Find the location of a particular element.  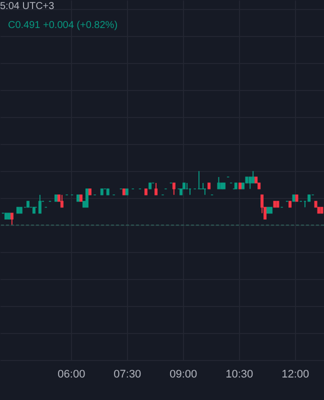

x-tick-label: 07:30 is located at coordinates (128, 374).